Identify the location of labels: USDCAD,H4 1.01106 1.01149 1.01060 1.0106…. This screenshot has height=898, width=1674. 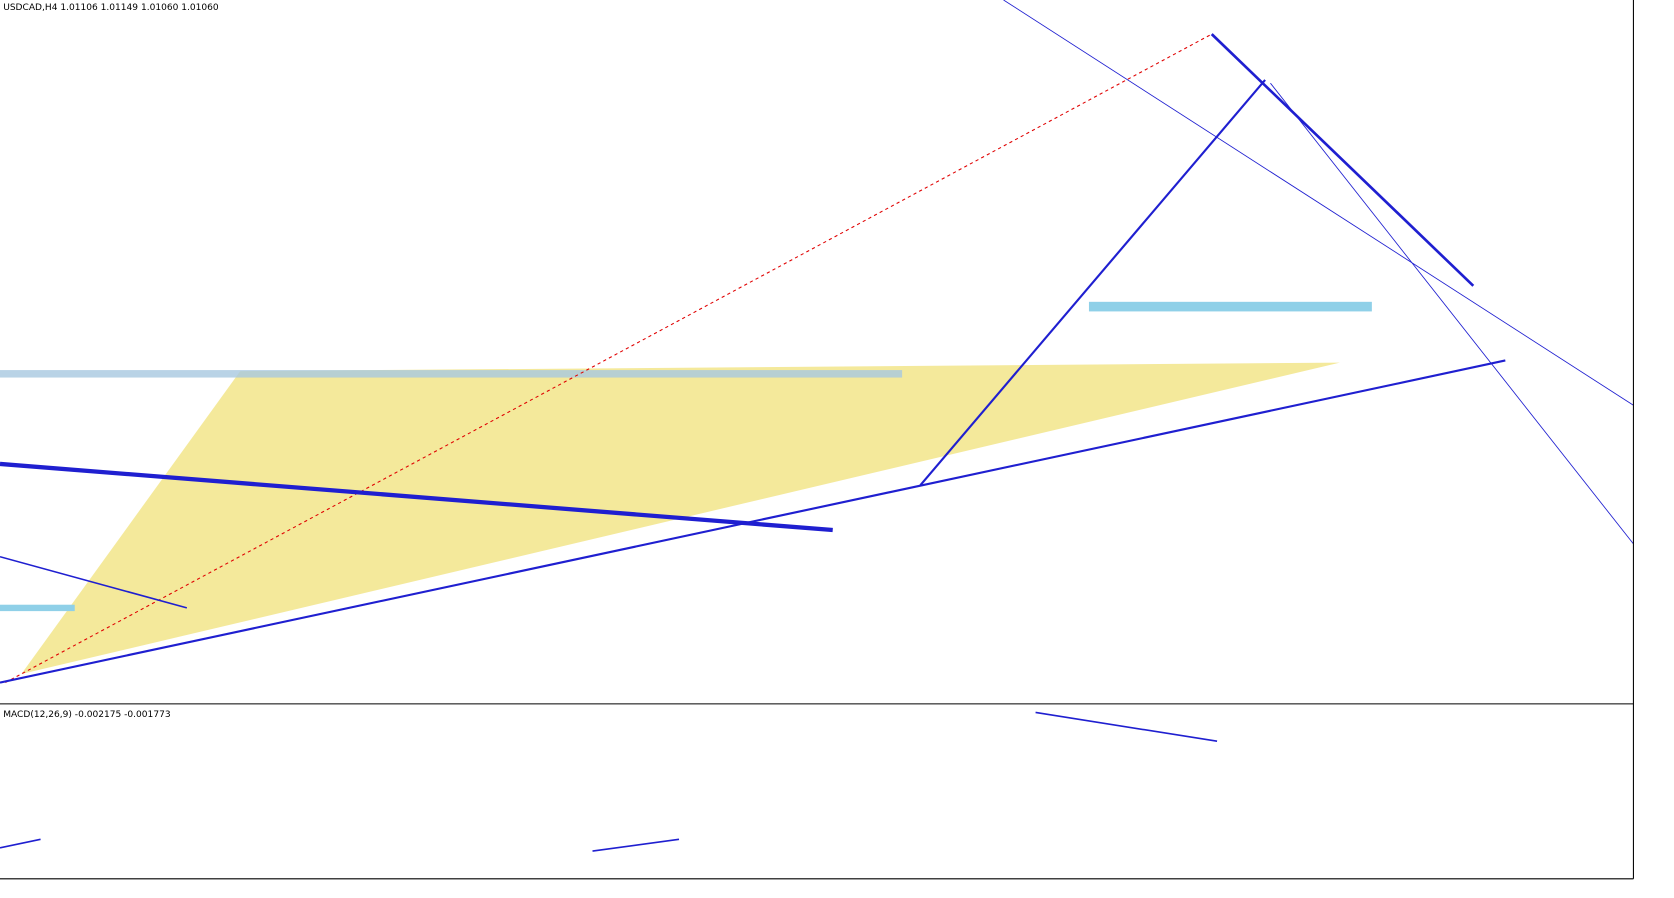
(111, 361).